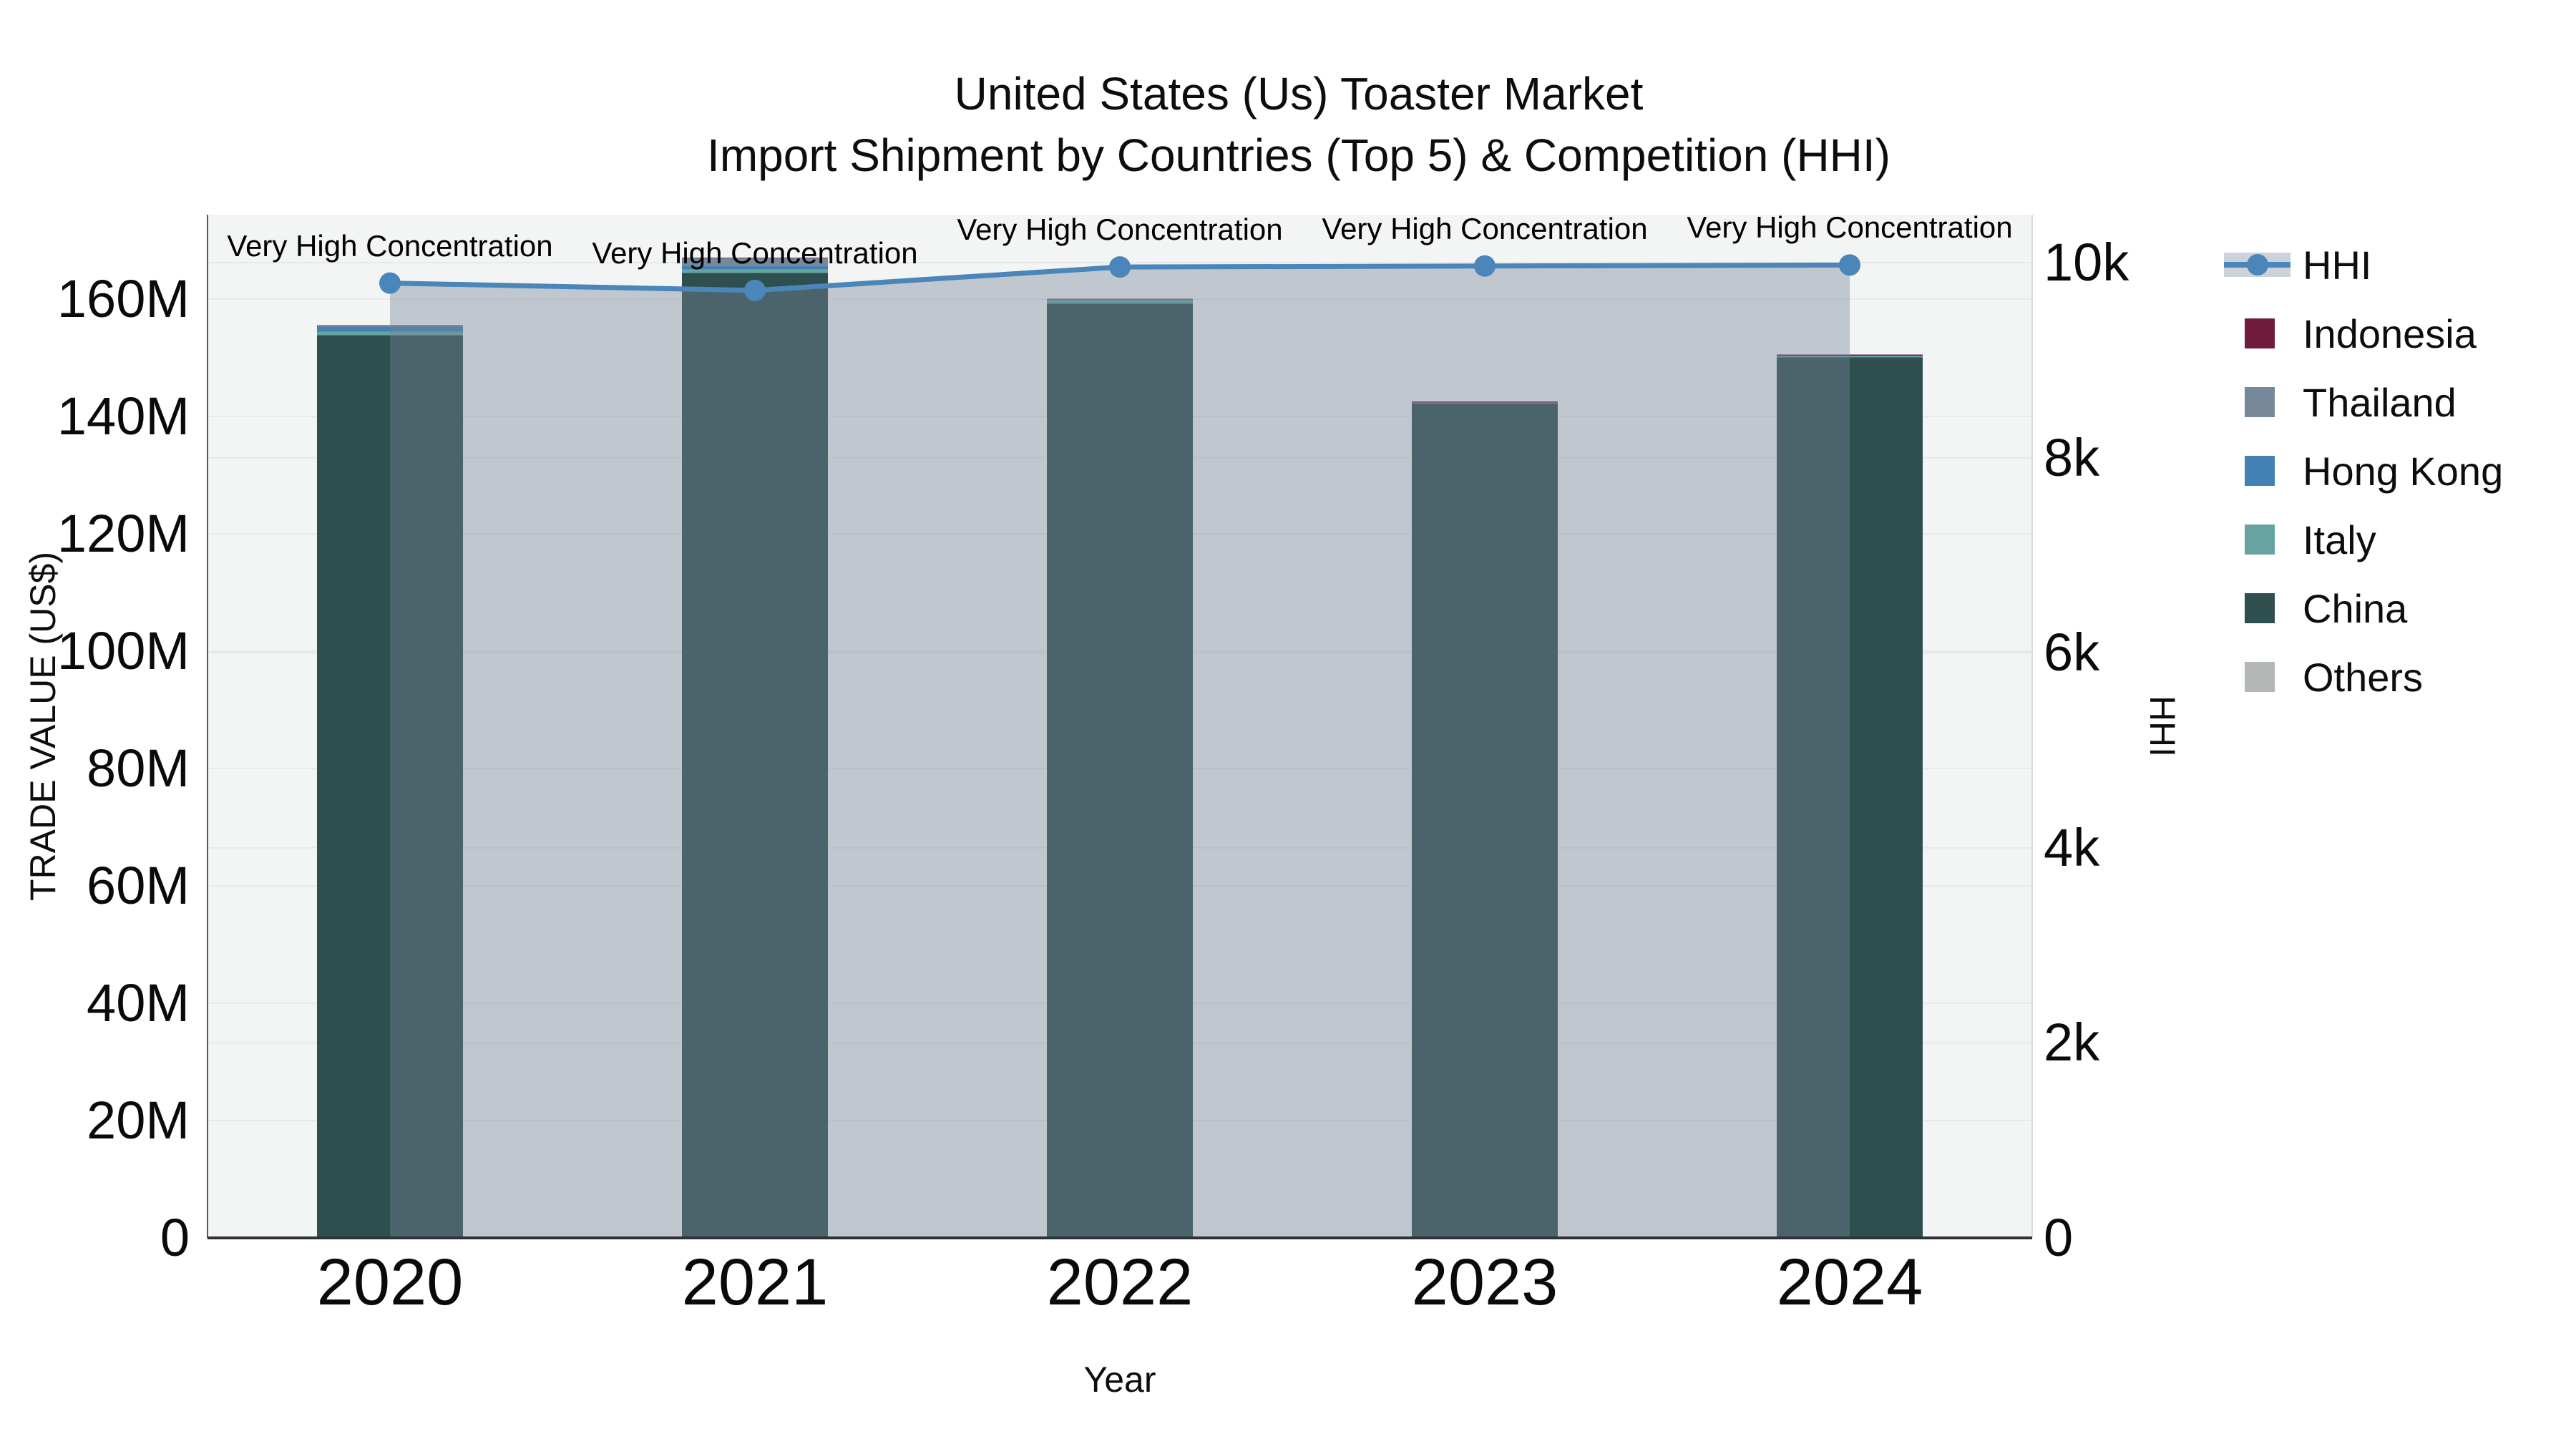 The image size is (2576, 1449). I want to click on legend-item-thailand: Thailand, so click(2357, 402).